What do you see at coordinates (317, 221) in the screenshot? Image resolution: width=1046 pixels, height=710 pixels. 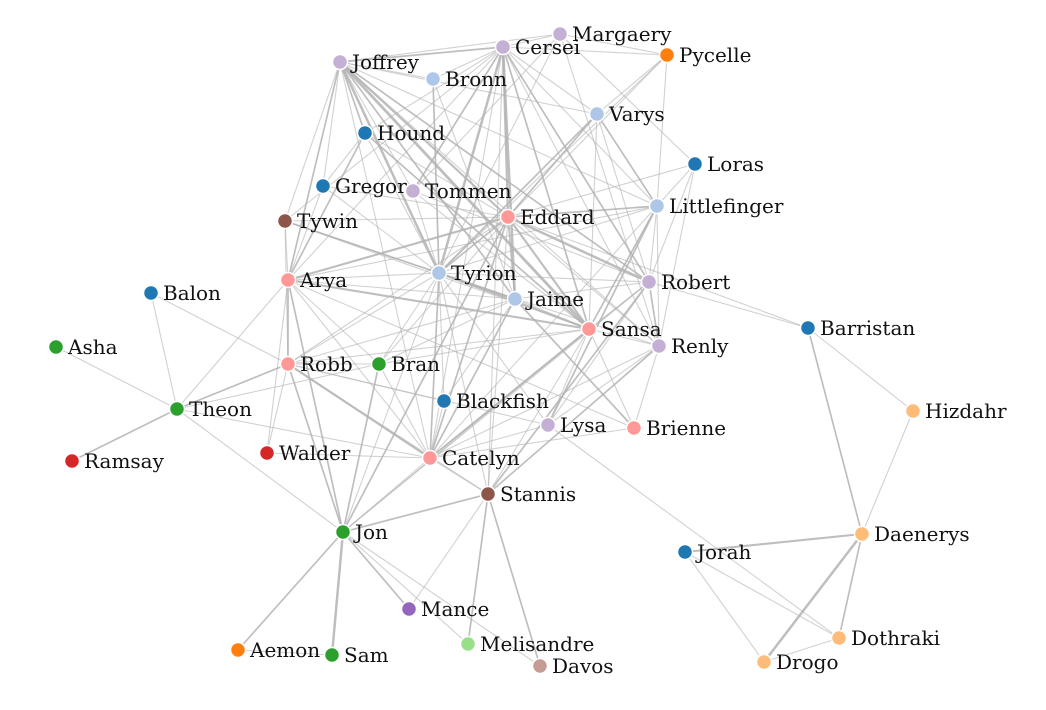 I see `node-tywin: Tywin` at bounding box center [317, 221].